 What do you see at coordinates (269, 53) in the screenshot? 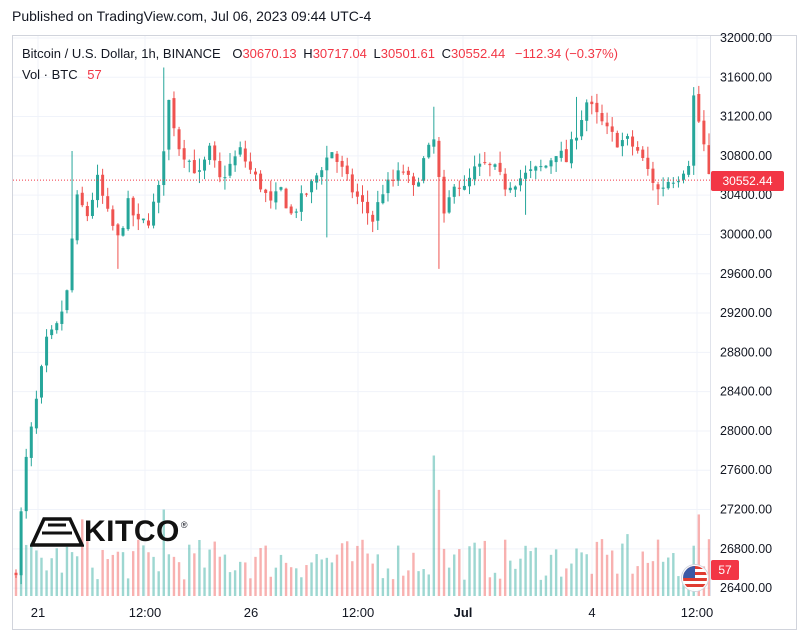
I see `legend-open: 30670.13` at bounding box center [269, 53].